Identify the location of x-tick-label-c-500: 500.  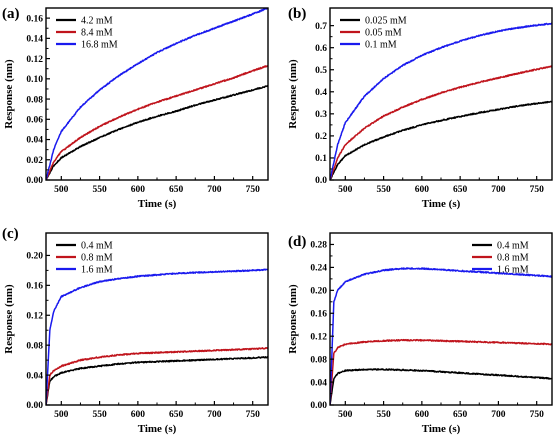
(61, 415).